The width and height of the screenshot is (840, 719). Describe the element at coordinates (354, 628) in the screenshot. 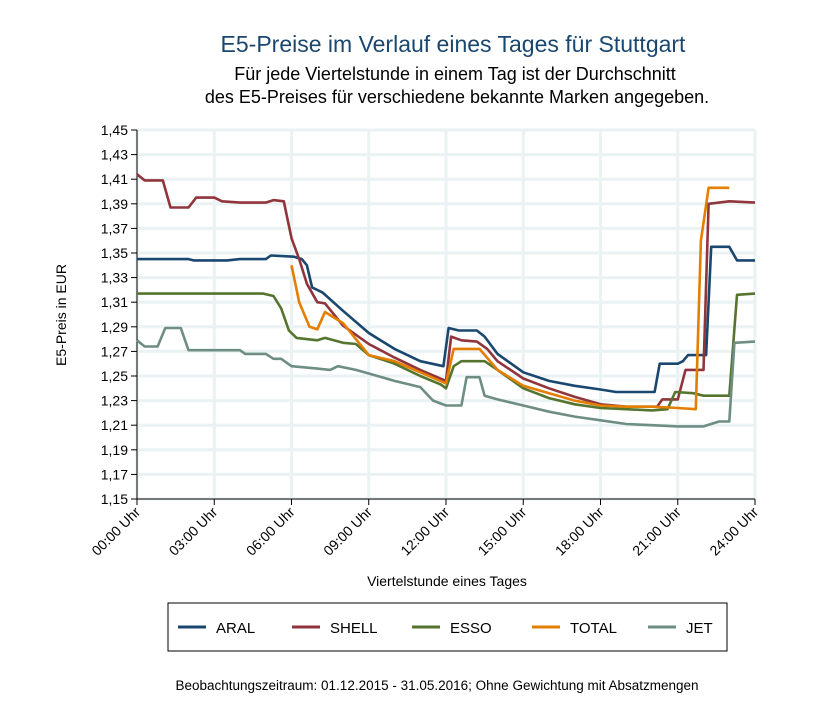

I see `legend-label-shell: SHELL` at that location.